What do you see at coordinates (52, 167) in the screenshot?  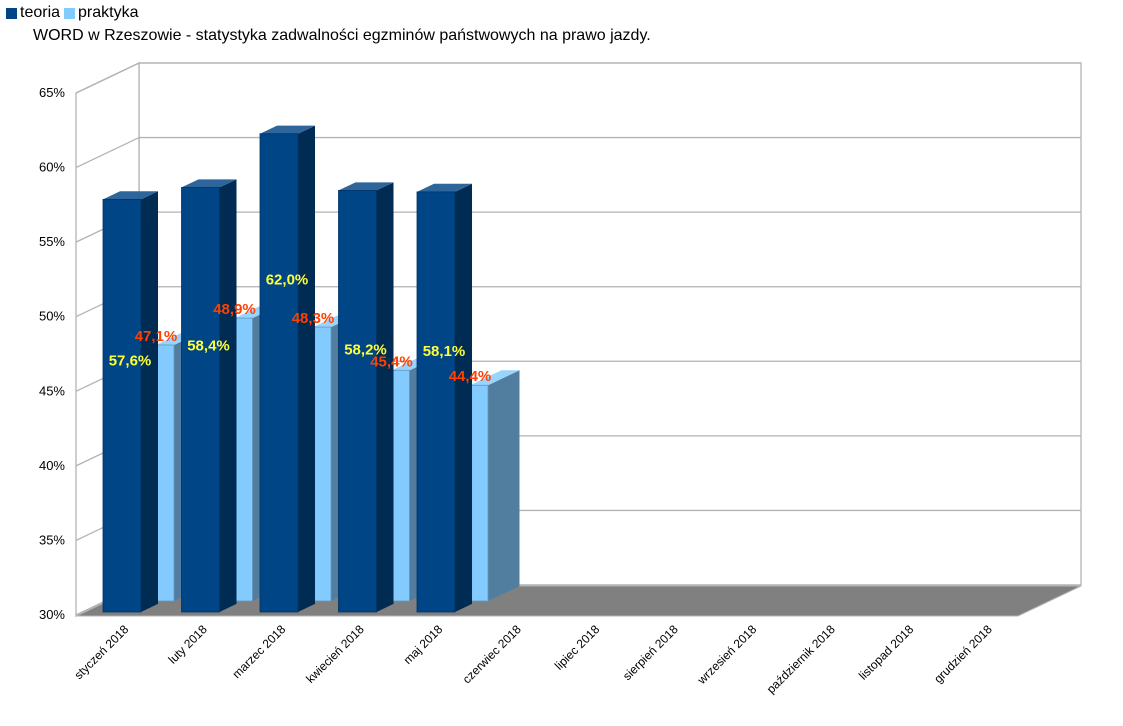 I see `y-tick-label: 60%` at bounding box center [52, 167].